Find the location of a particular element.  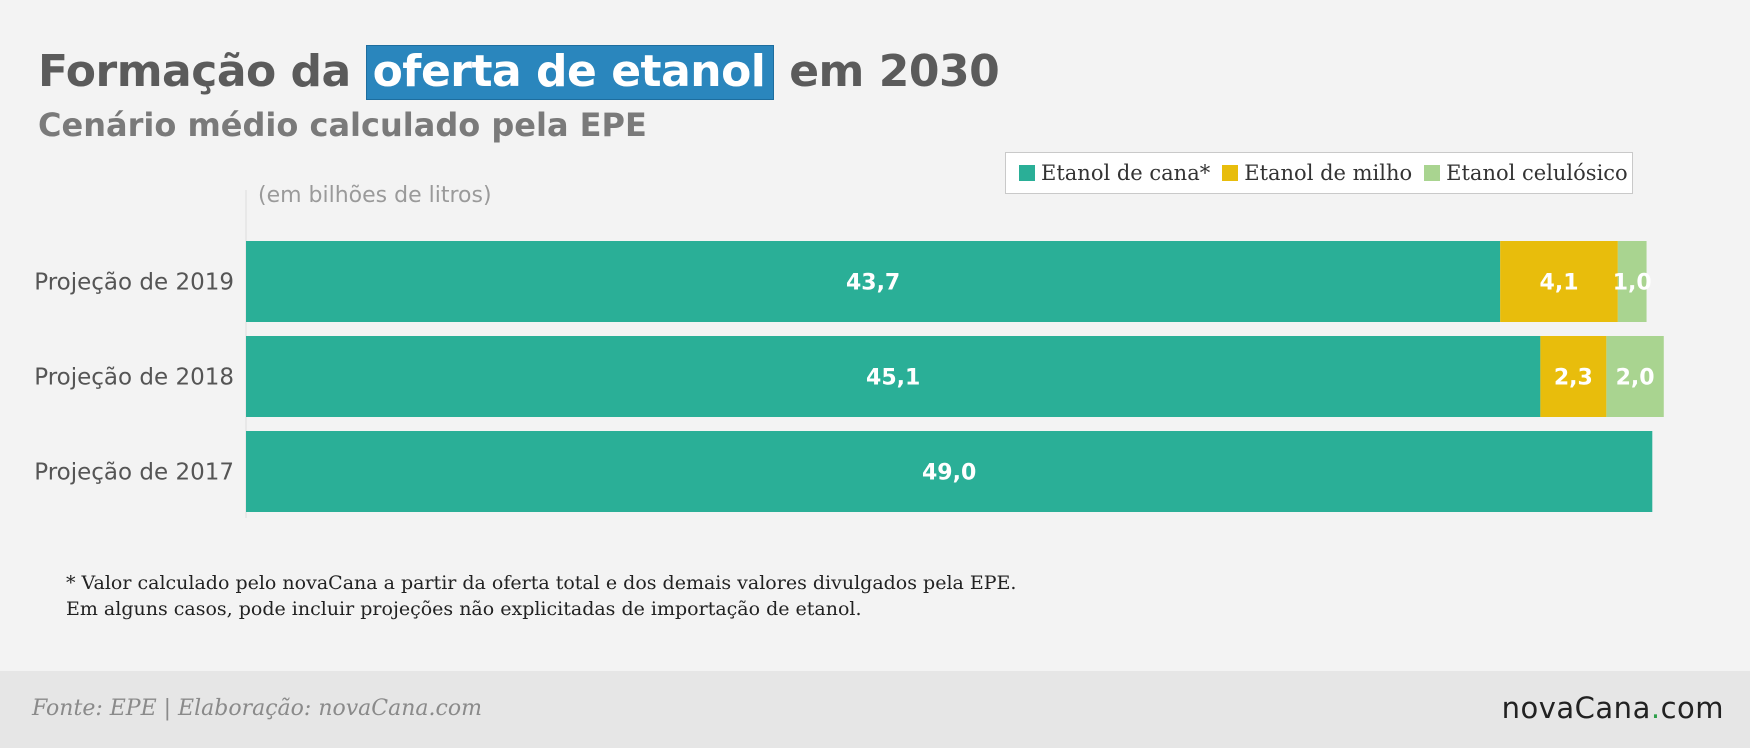

unit-note: (em bilhões de litros) is located at coordinates (375, 195).